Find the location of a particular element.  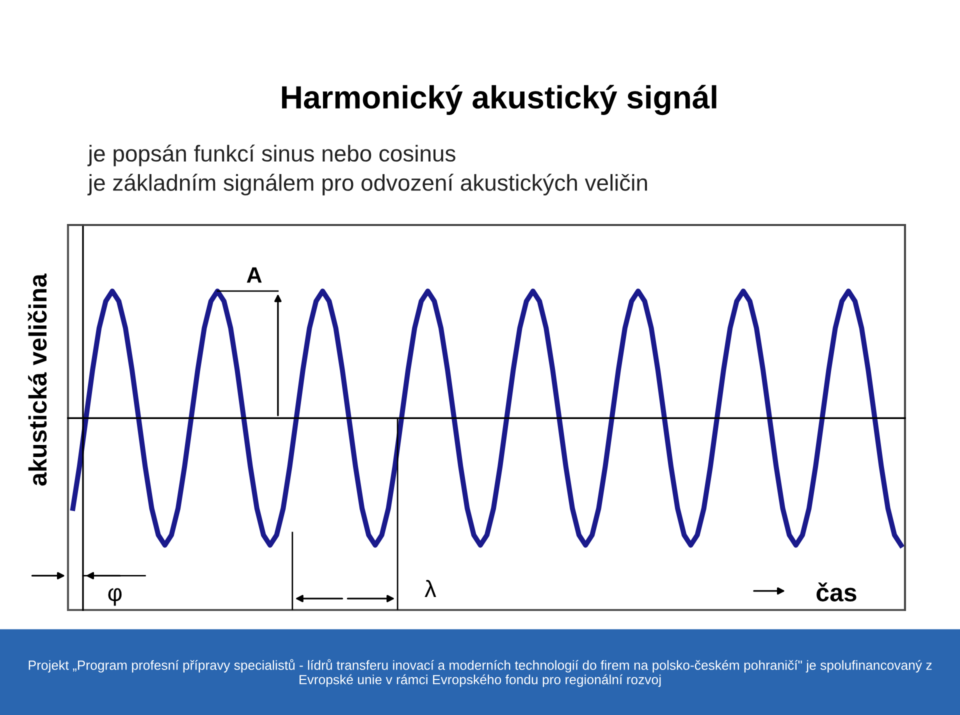

chart-subtitle: je popsán funkcí sinus nebo cosinus je základním signálem pro odvození akustických veličin is located at coordinates (367, 170).